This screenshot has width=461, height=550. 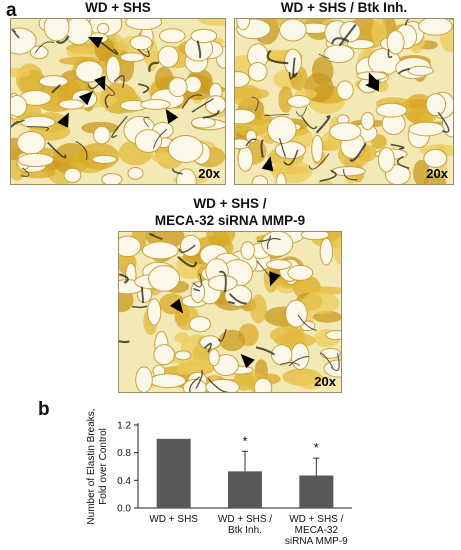 What do you see at coordinates (118, 7) in the screenshot?
I see `image-1-title: WD + SHS` at bounding box center [118, 7].